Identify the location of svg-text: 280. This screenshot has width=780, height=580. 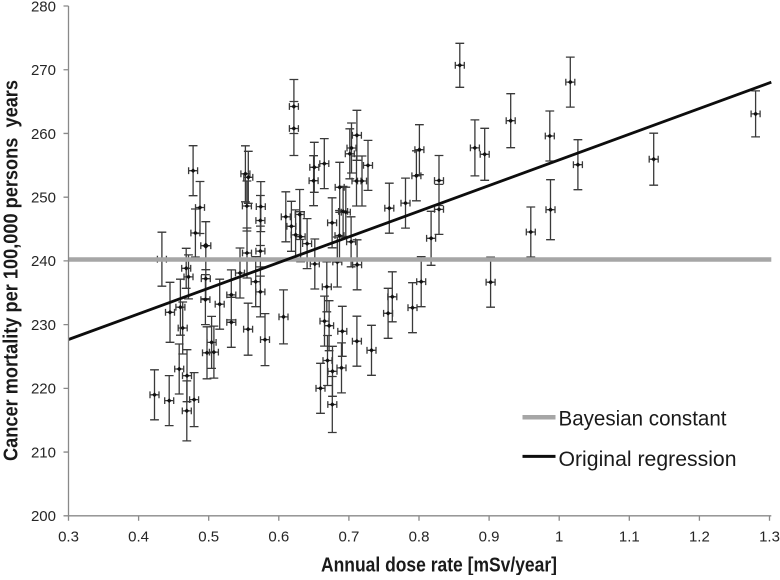
(43, 7).